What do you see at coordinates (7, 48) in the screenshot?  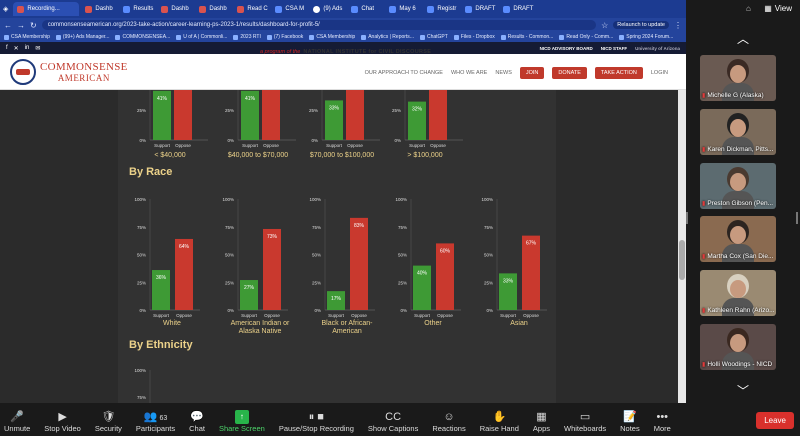 I see `facebook-icon: f` at bounding box center [7, 48].